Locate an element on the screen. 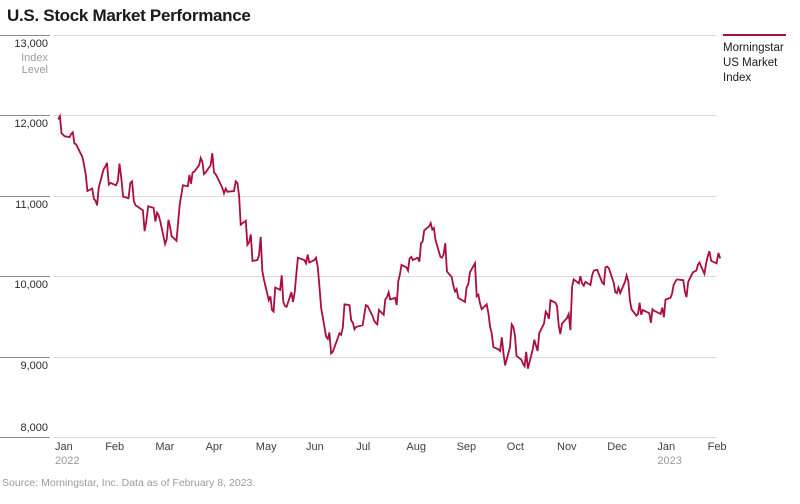 This screenshot has height=504, width=800. y-tick-label: 10,000 is located at coordinates (31, 285).